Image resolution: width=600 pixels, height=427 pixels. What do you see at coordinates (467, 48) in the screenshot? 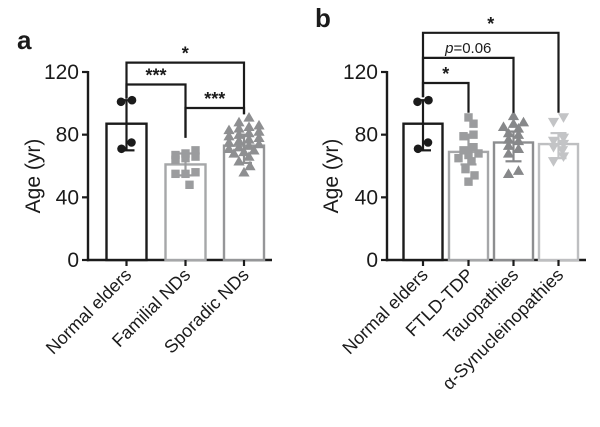
I see `significance-p-value: p=0.06` at bounding box center [467, 48].